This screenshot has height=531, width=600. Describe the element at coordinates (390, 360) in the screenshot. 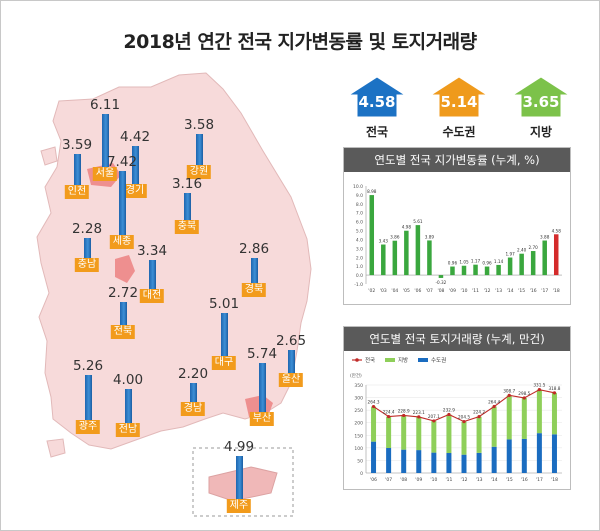

I see `legend-swatch` at that location.